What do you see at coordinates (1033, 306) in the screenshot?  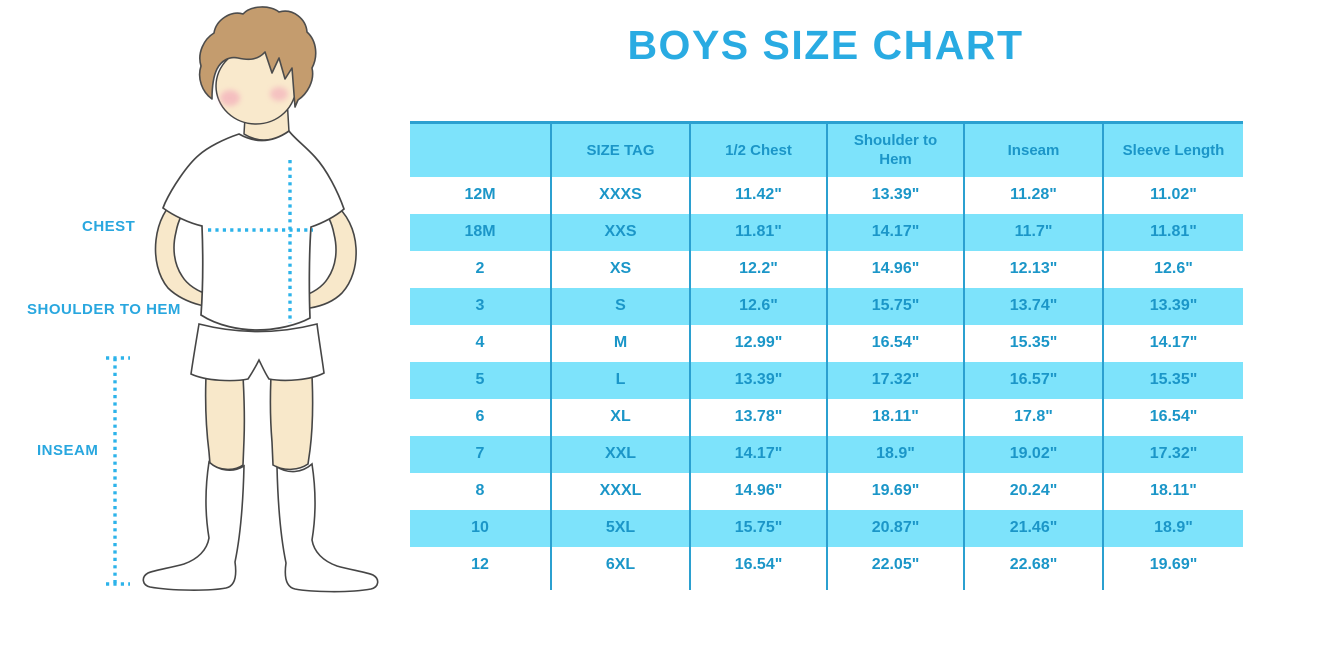 I see `measurement-cell: 13.74"` at bounding box center [1033, 306].